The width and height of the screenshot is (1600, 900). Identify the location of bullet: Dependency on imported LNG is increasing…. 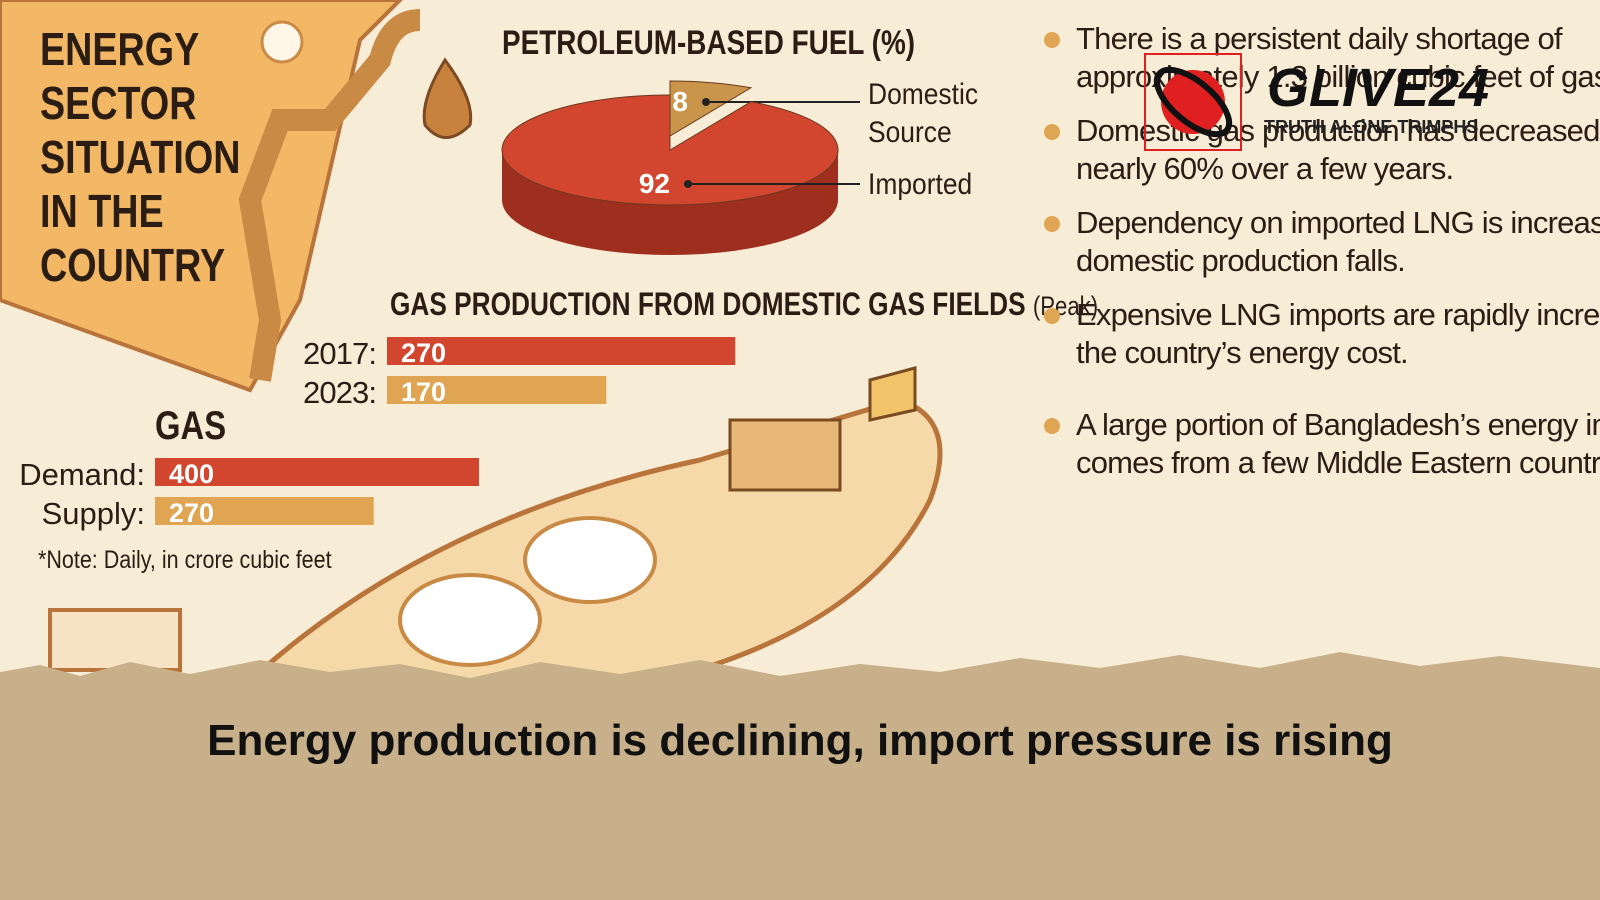
(1320, 242).